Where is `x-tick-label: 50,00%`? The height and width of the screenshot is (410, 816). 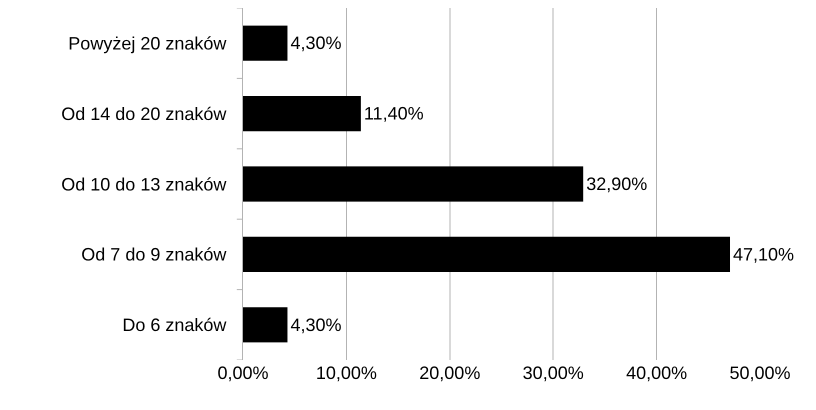
x-tick-label: 50,00% is located at coordinates (760, 373).